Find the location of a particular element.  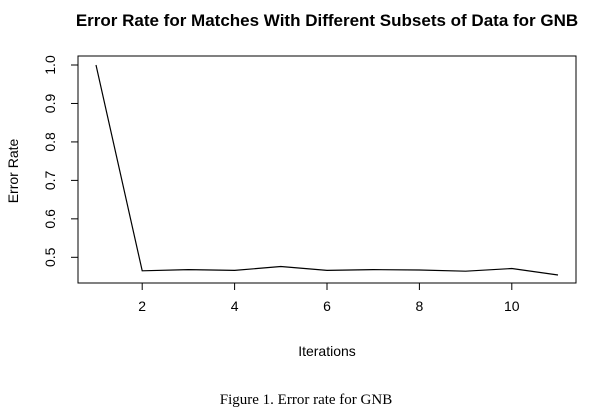

x-axis: 2 4 6 8 10 is located at coordinates (329, 298).